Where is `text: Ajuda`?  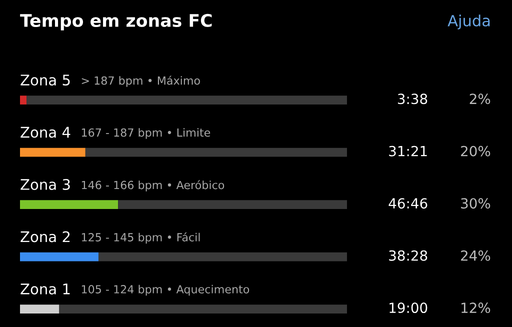
text: Ajuda is located at coordinates (469, 22).